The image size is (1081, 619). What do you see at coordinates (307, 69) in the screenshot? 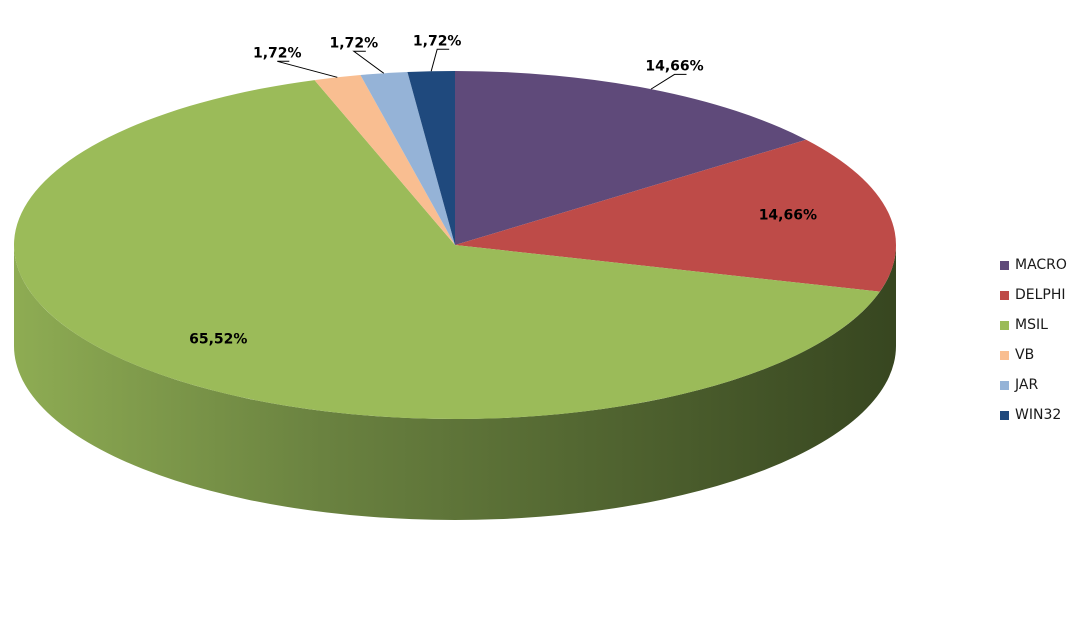
I see `leader-line-vb` at bounding box center [307, 69].